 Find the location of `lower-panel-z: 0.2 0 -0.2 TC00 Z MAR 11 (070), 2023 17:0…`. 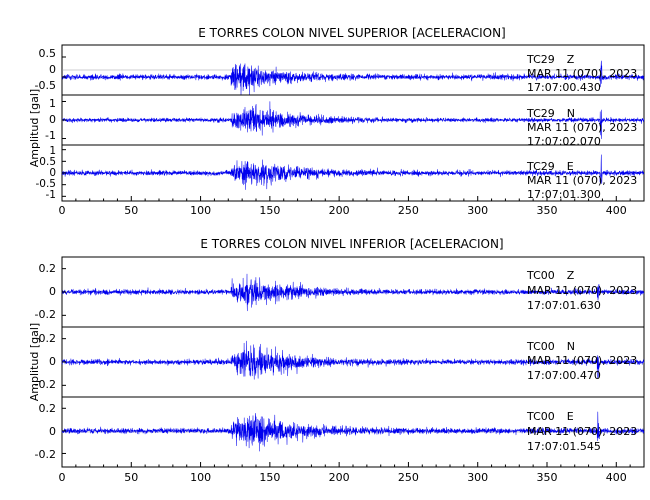

lower-panel-z: 0.2 0 -0.2 TC00 Z MAR 11 (070), 2023 17:0… is located at coordinates (340, 292).